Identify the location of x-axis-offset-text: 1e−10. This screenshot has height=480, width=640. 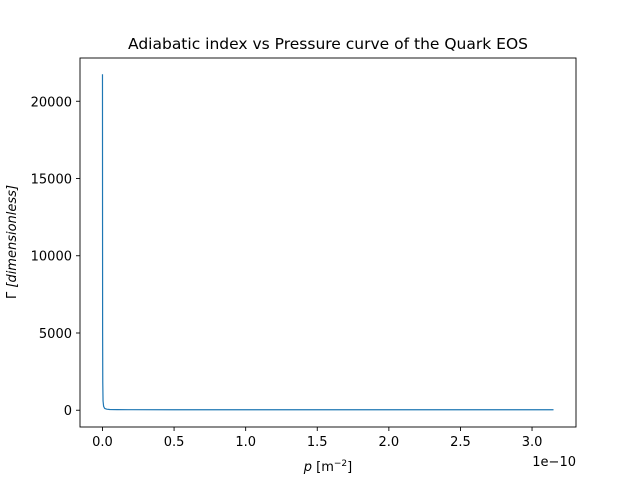
(554, 462).